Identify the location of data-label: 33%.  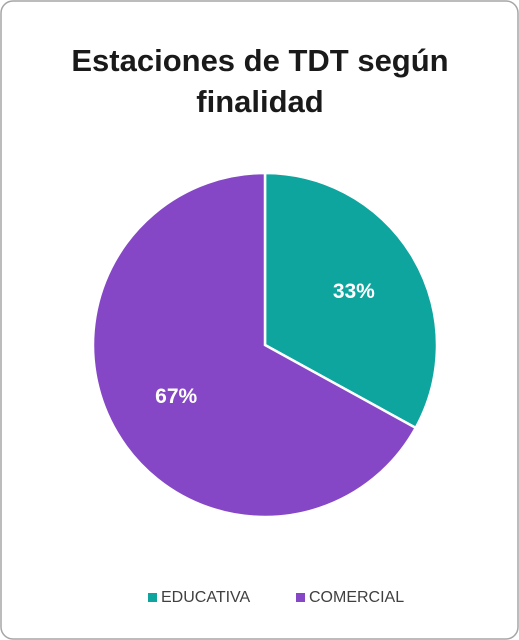
(354, 291).